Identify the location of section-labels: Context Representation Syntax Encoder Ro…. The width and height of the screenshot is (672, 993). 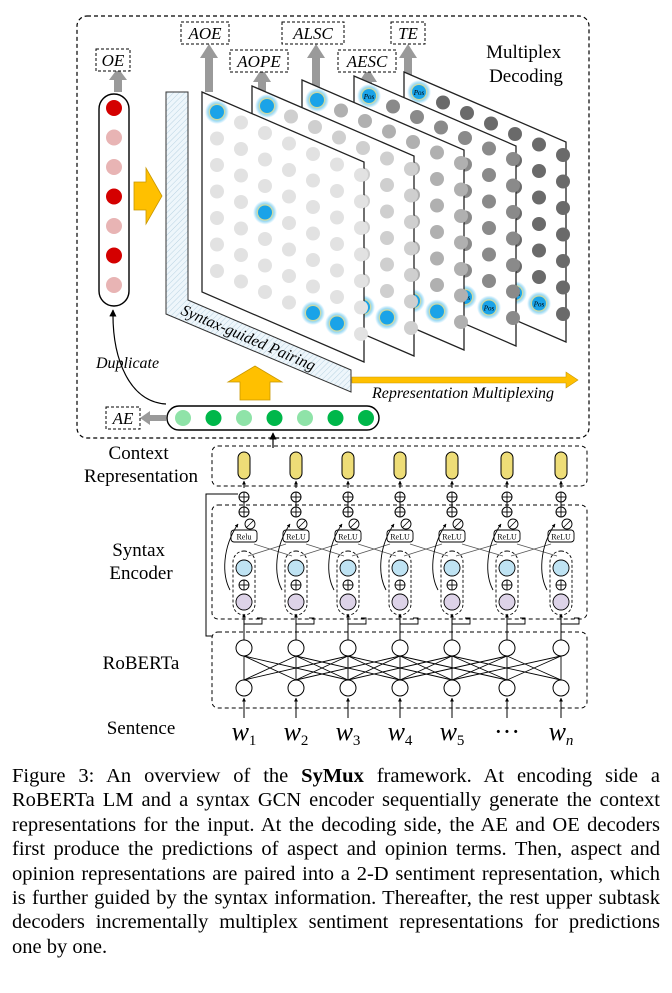
(141, 591).